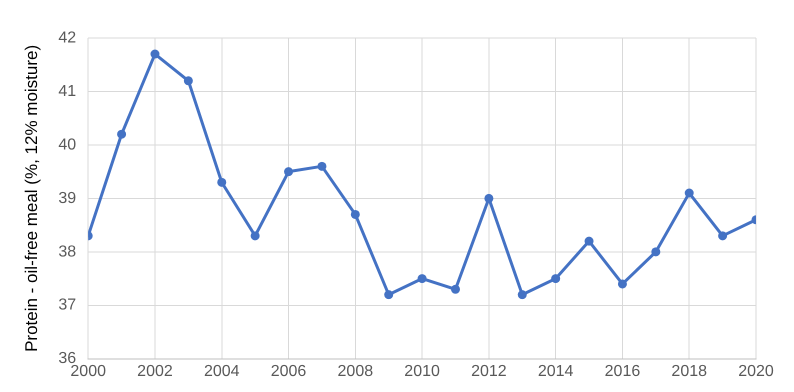 Image resolution: width=794 pixels, height=392 pixels. What do you see at coordinates (222, 371) in the screenshot?
I see `x-tick-label: 2004` at bounding box center [222, 371].